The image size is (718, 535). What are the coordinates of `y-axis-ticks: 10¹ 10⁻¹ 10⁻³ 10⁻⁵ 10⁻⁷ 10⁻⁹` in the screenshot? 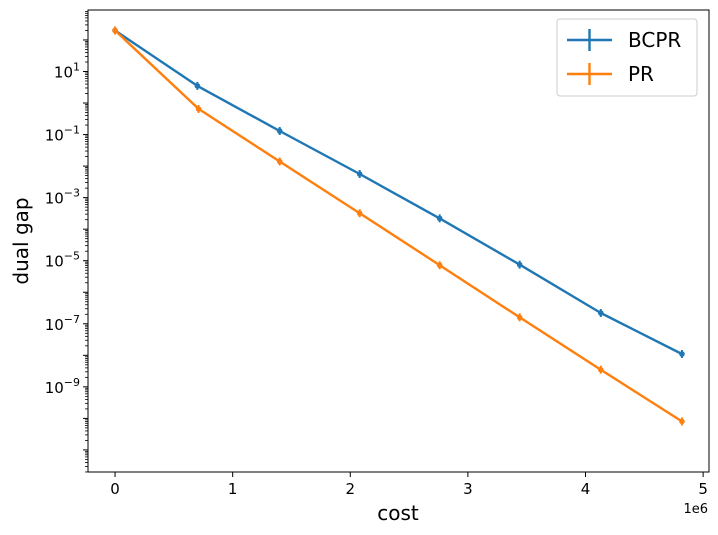 It's located at (66, 242).